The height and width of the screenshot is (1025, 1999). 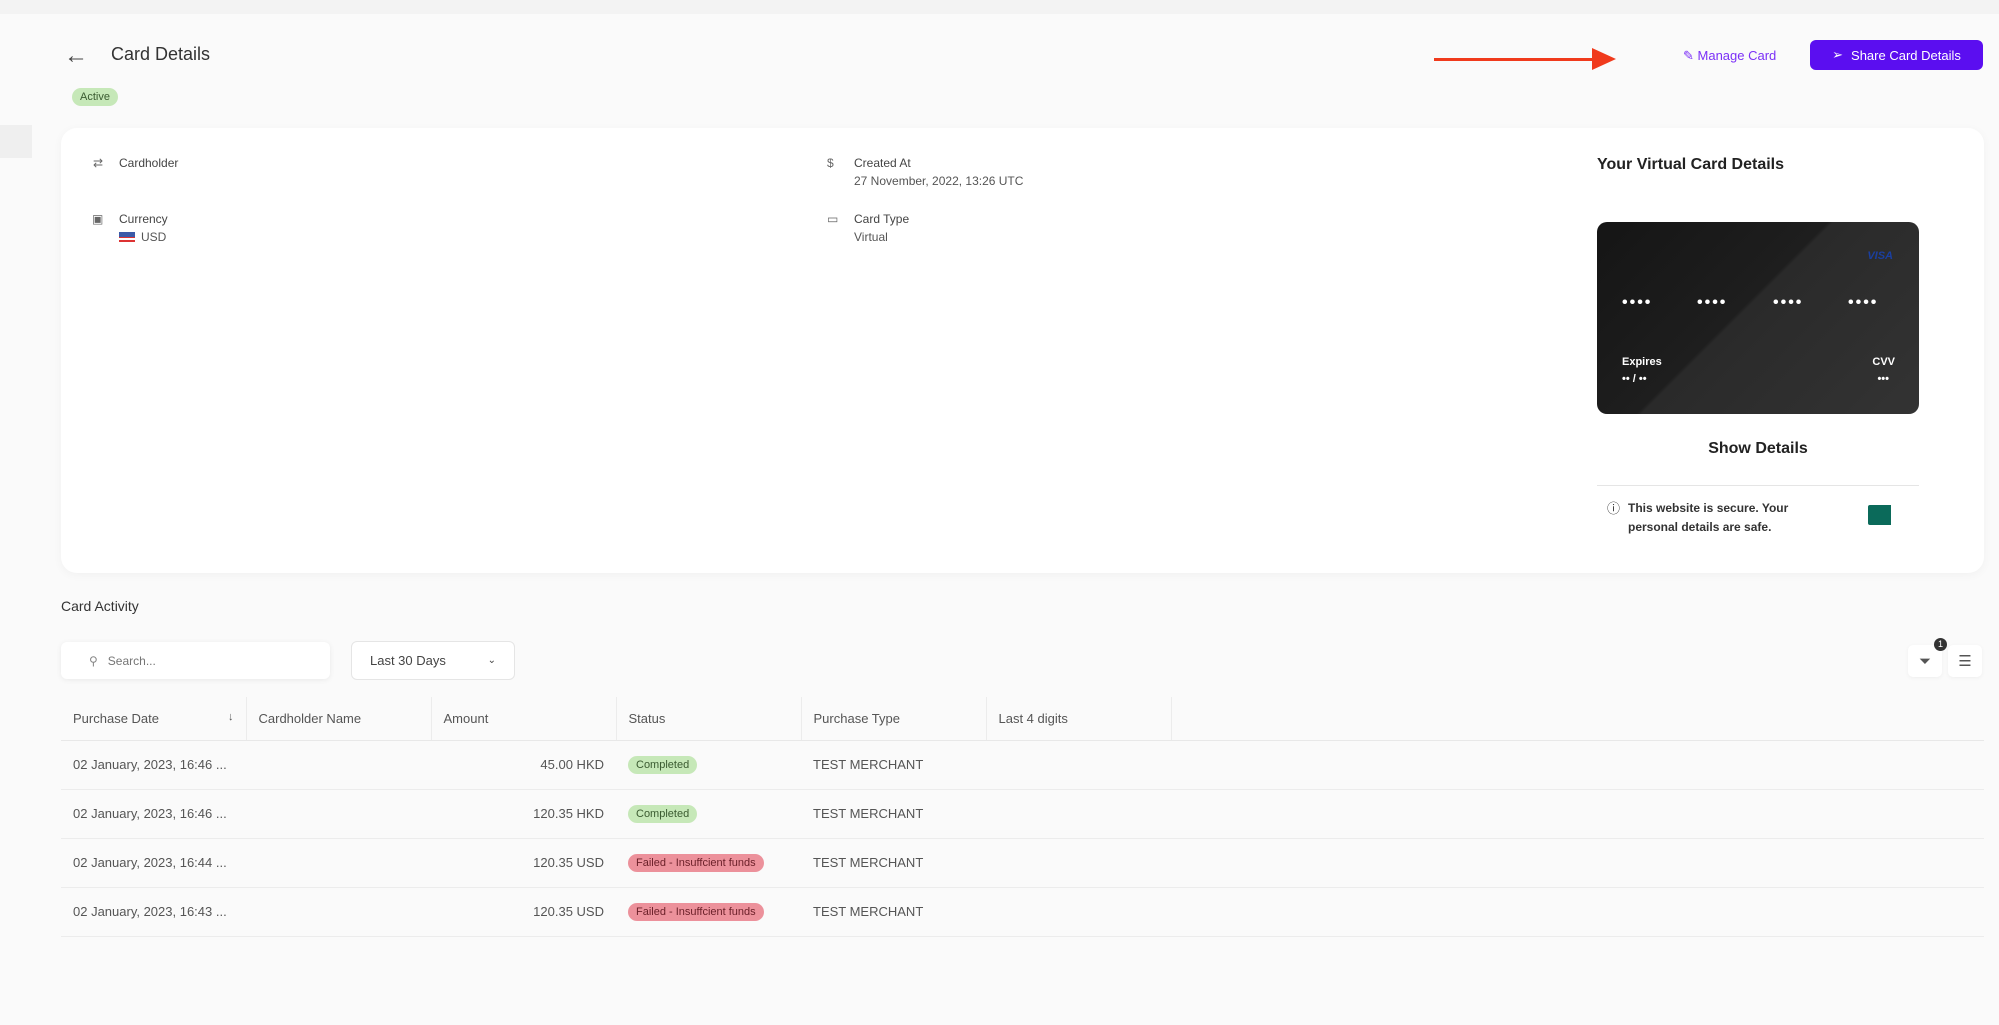 What do you see at coordinates (1690, 55) in the screenshot?
I see `wrench-icon: ✎` at bounding box center [1690, 55].